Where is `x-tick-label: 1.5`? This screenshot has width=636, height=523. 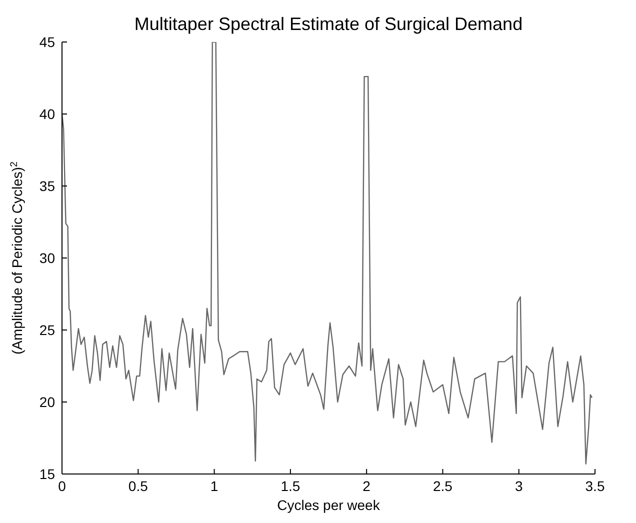
x-tick-label: 1.5 is located at coordinates (290, 486).